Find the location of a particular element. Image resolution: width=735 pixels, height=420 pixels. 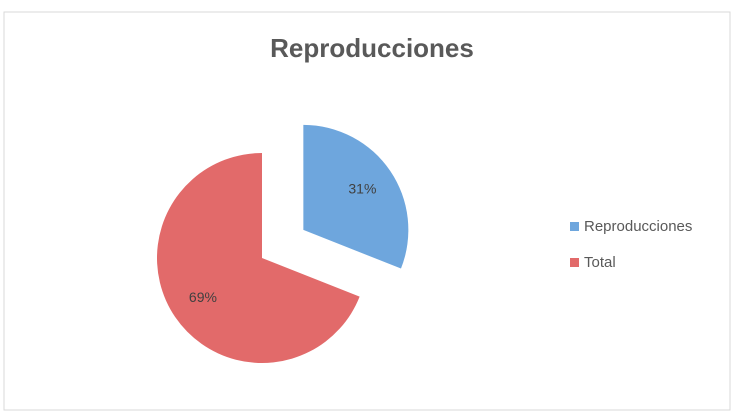

data-label: 31% is located at coordinates (362, 188).